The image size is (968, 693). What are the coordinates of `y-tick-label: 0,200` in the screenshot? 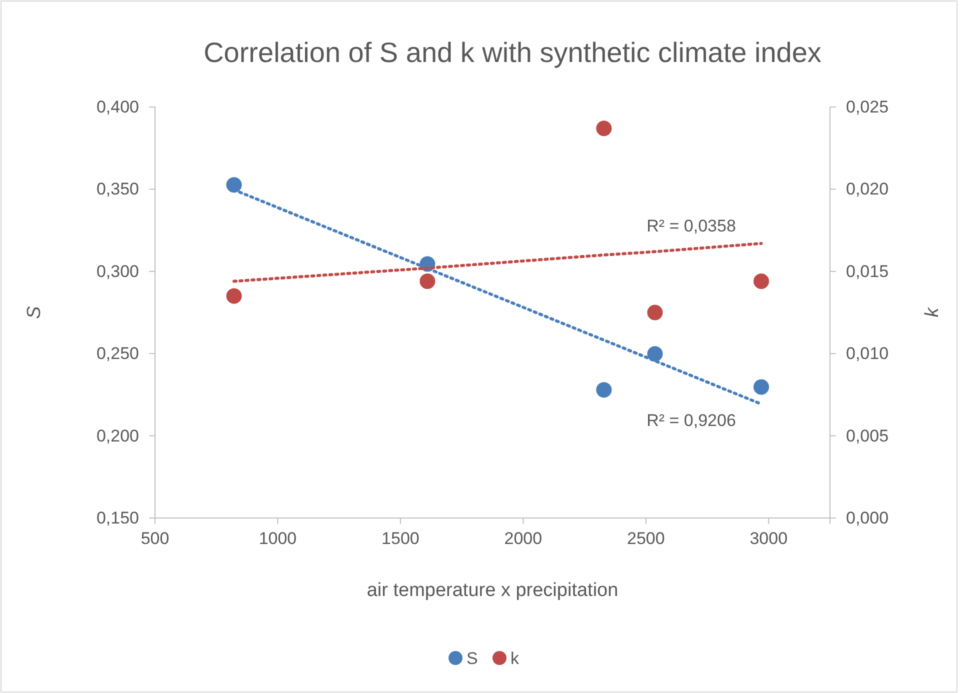 It's located at (117, 436).